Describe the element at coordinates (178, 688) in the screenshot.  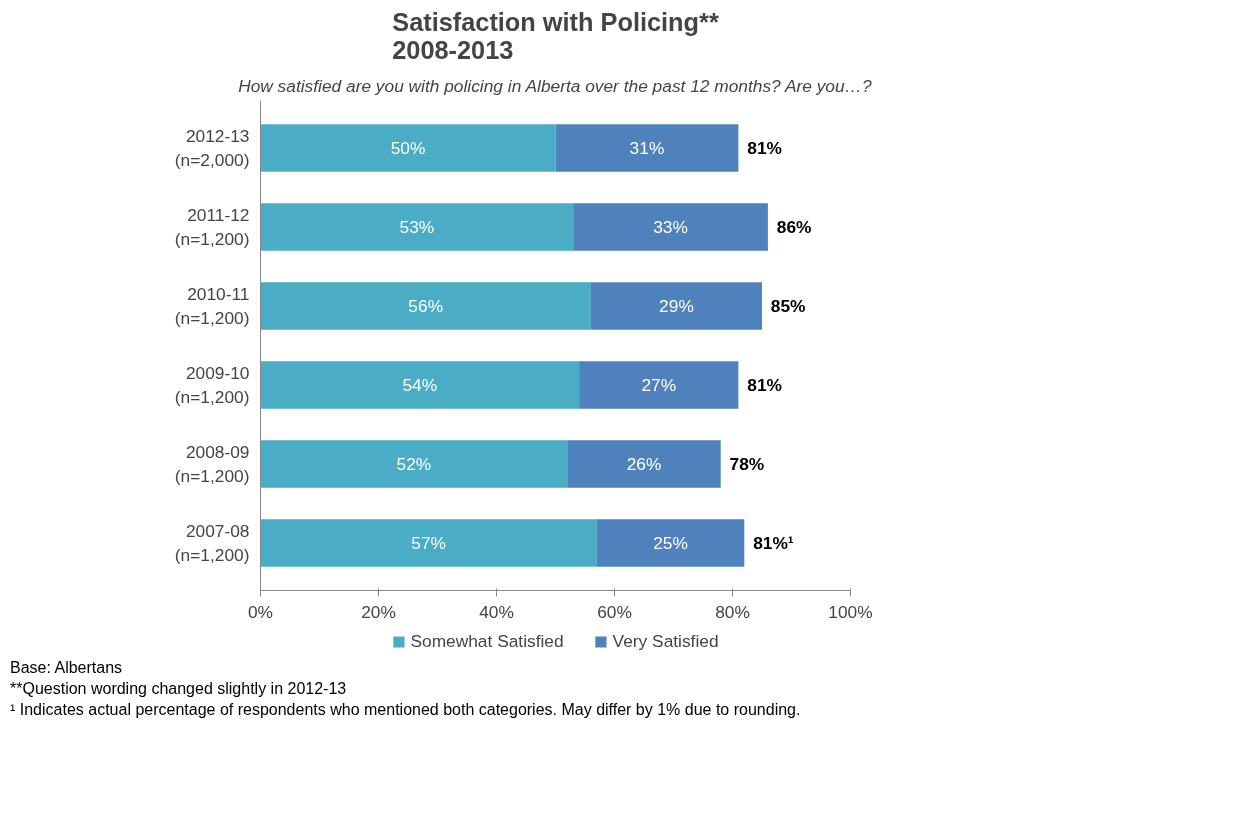
I see `text: **Question wording changed slightly in 2012-13` at that location.